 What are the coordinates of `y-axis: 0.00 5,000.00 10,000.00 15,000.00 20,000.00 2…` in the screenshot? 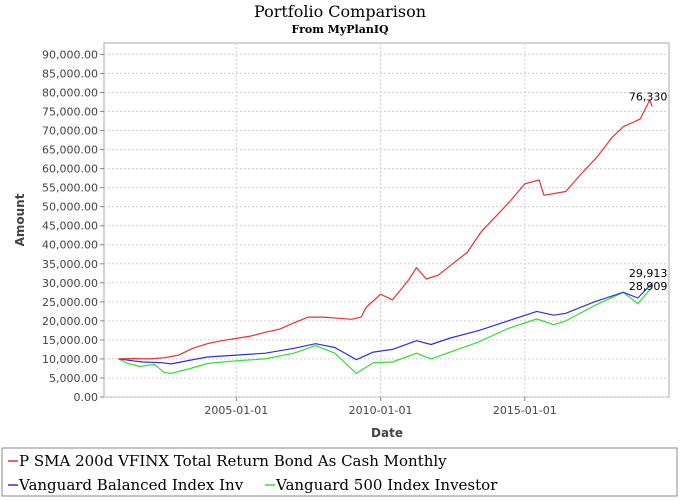 It's located at (73, 226).